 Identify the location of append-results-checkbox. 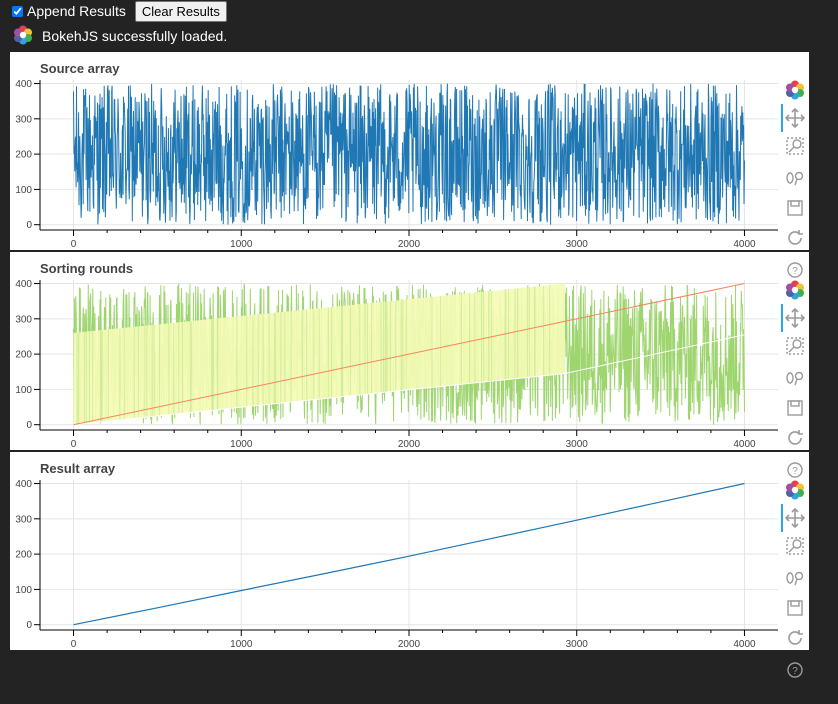
(17, 11).